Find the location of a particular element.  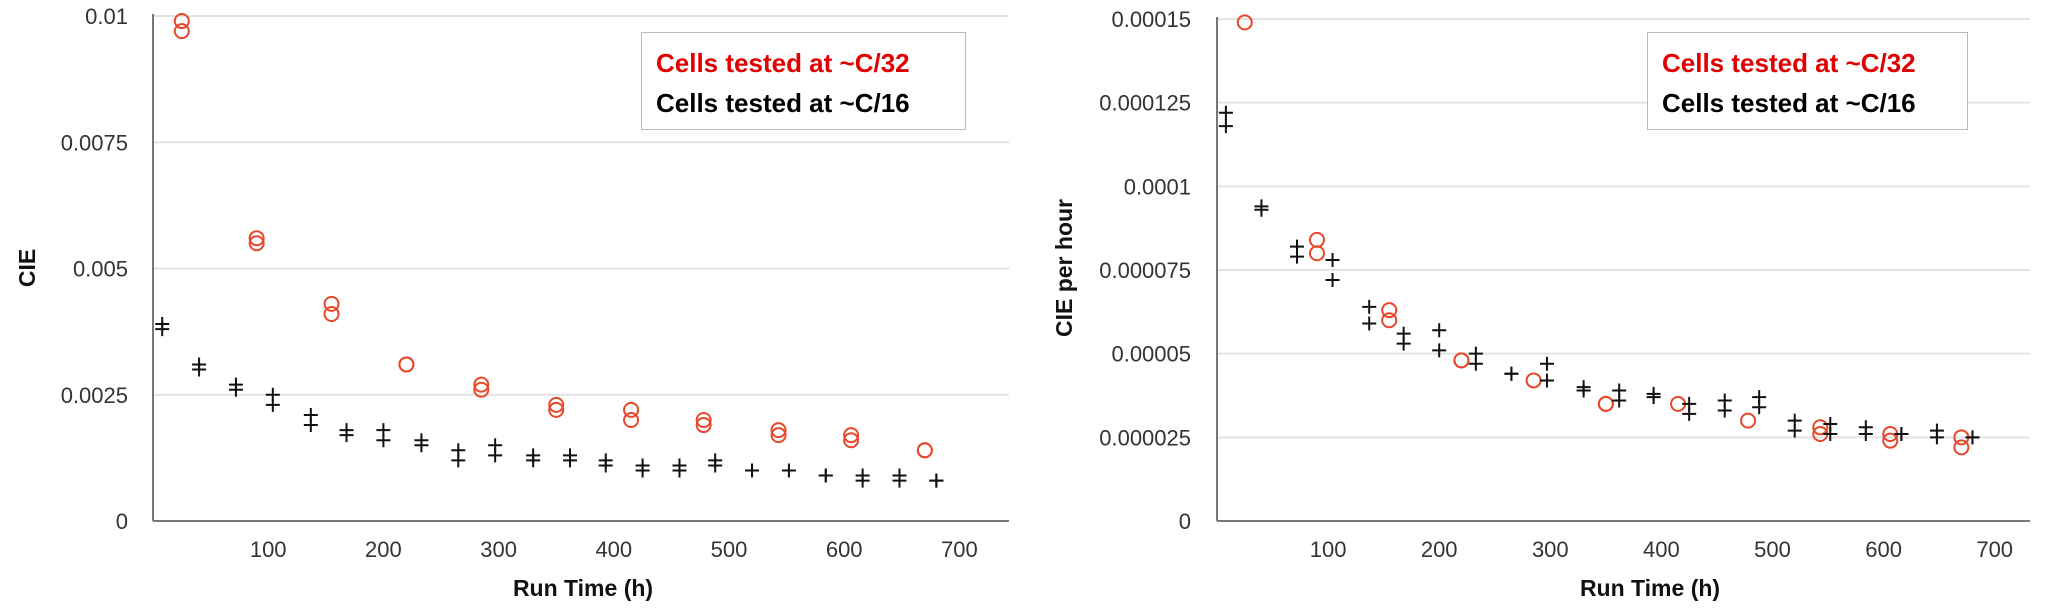

y-tick-label: 0.00015 is located at coordinates (1151, 19).